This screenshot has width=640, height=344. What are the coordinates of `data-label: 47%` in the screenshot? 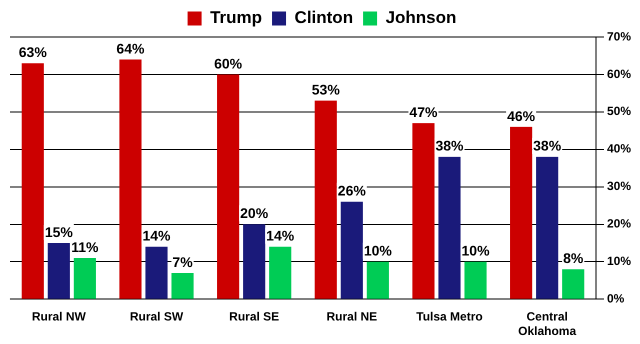 It's located at (423, 112).